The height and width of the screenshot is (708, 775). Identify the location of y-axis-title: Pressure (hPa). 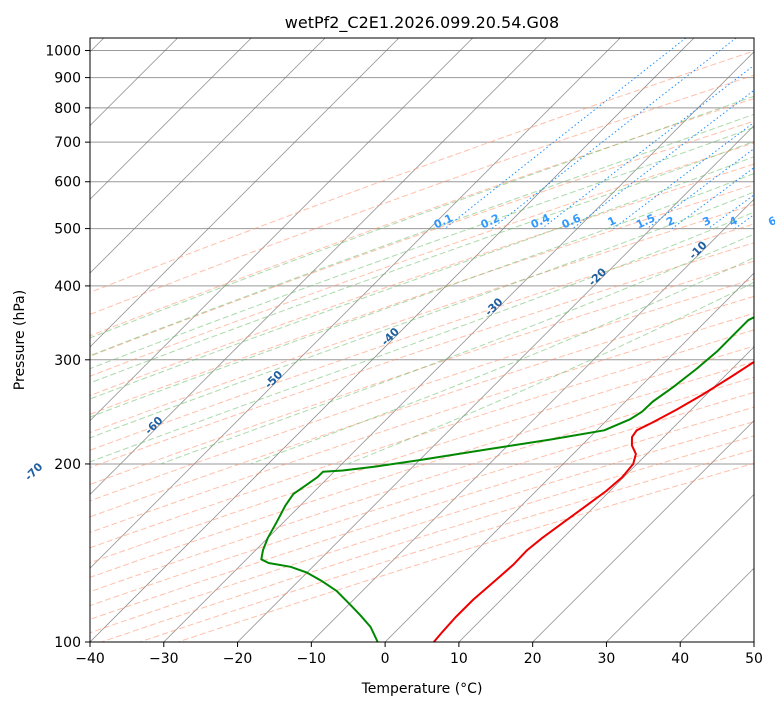
(20, 340).